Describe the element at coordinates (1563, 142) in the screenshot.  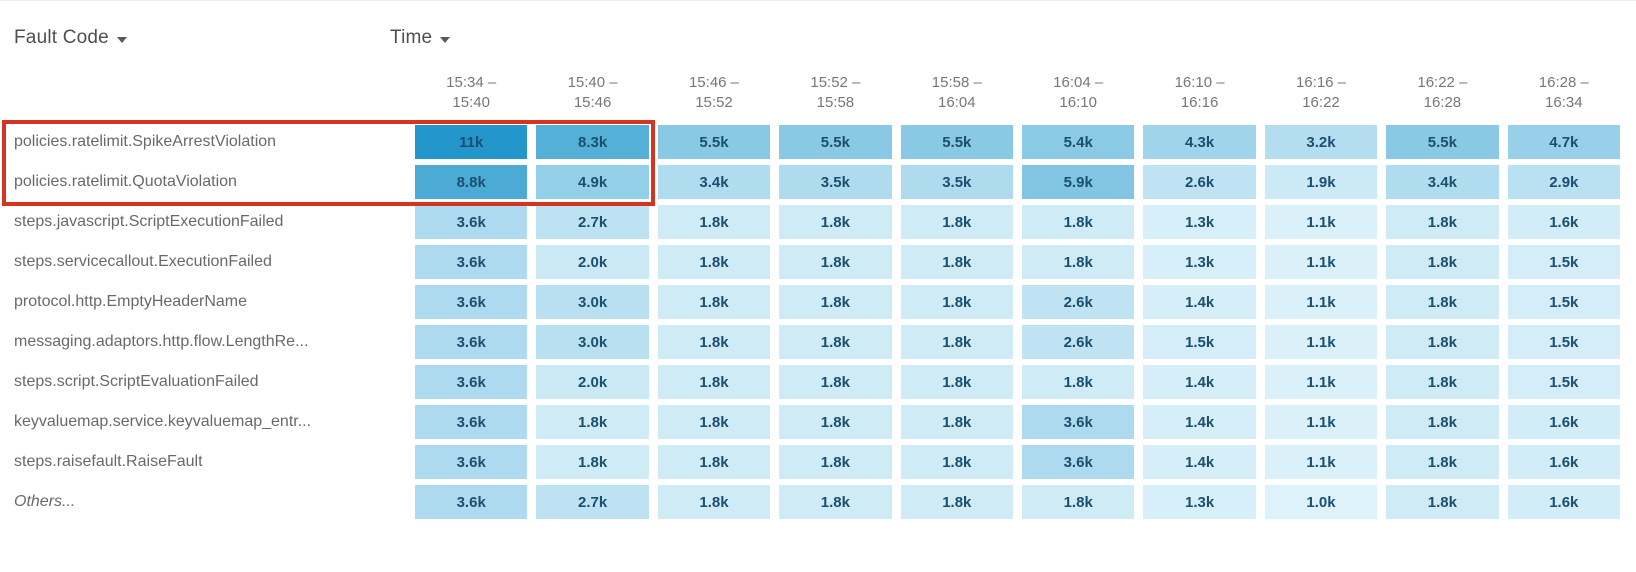
I see `heatmap-cell: 4.7k` at that location.